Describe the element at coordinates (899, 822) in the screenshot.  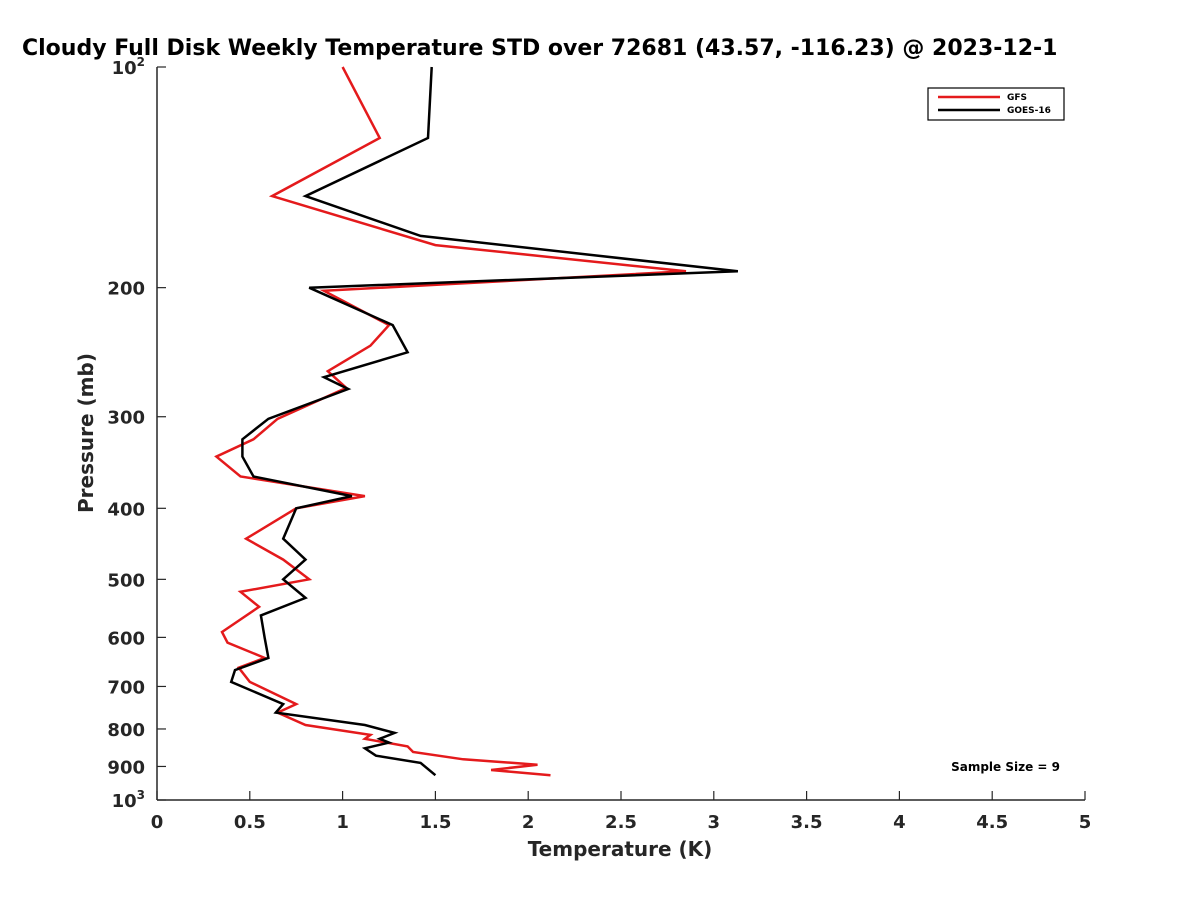
I see `x-tick-label: 4` at that location.